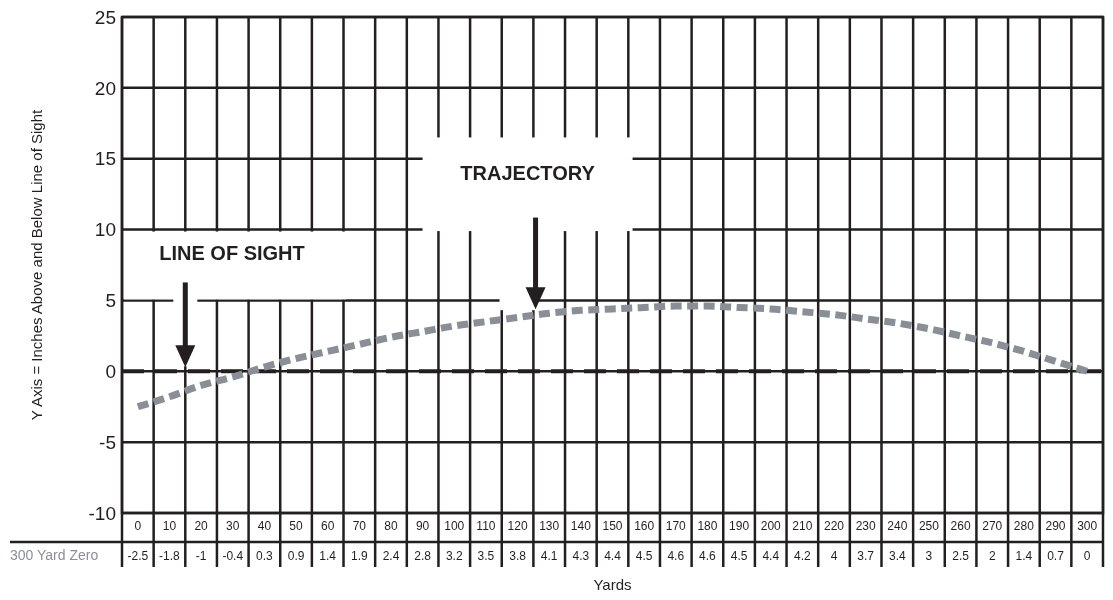 This screenshot has height=600, width=1113. Describe the element at coordinates (170, 556) in the screenshot. I see `data-label: -1.8` at that location.